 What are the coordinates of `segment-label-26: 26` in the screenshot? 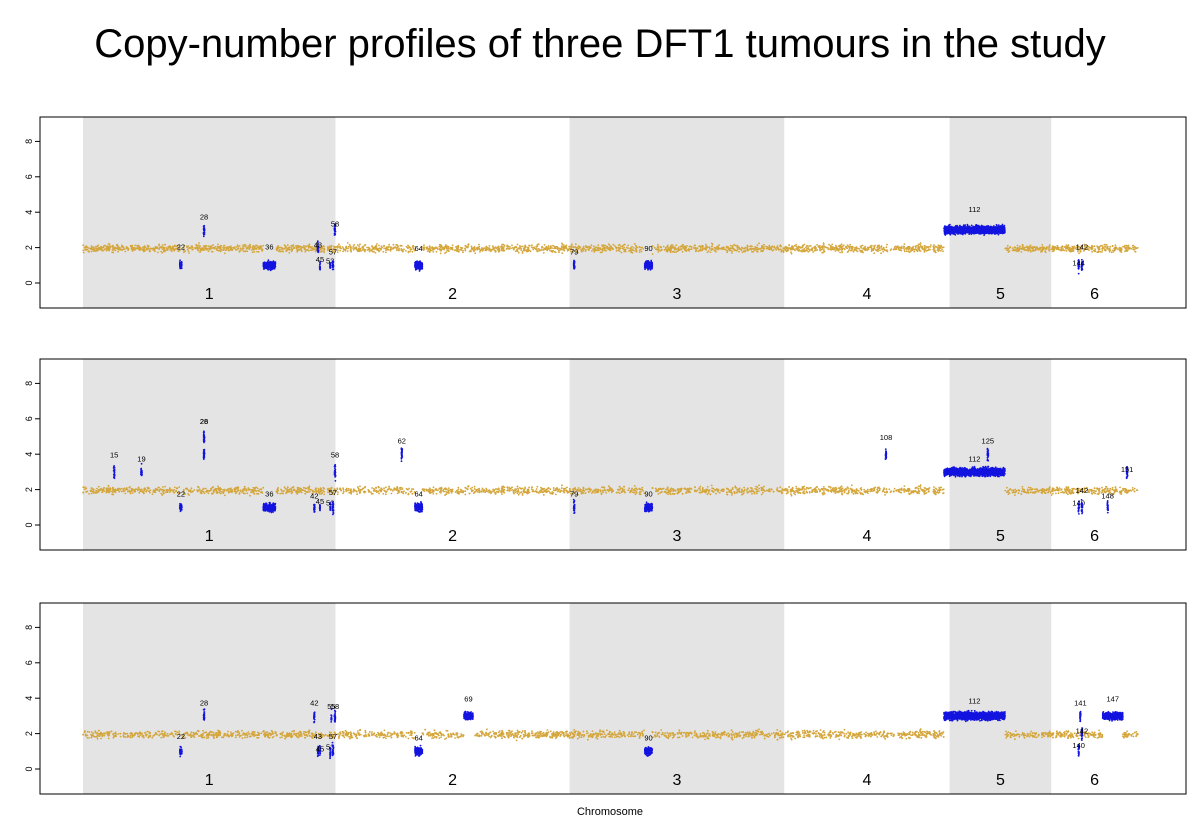 It's located at (204, 421).